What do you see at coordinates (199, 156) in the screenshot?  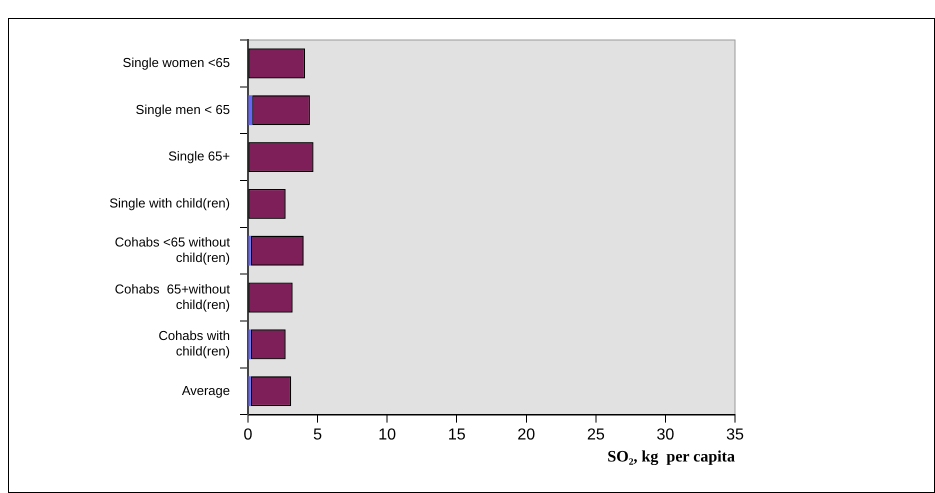 I see `y-tick-label: Single 65+` at bounding box center [199, 156].